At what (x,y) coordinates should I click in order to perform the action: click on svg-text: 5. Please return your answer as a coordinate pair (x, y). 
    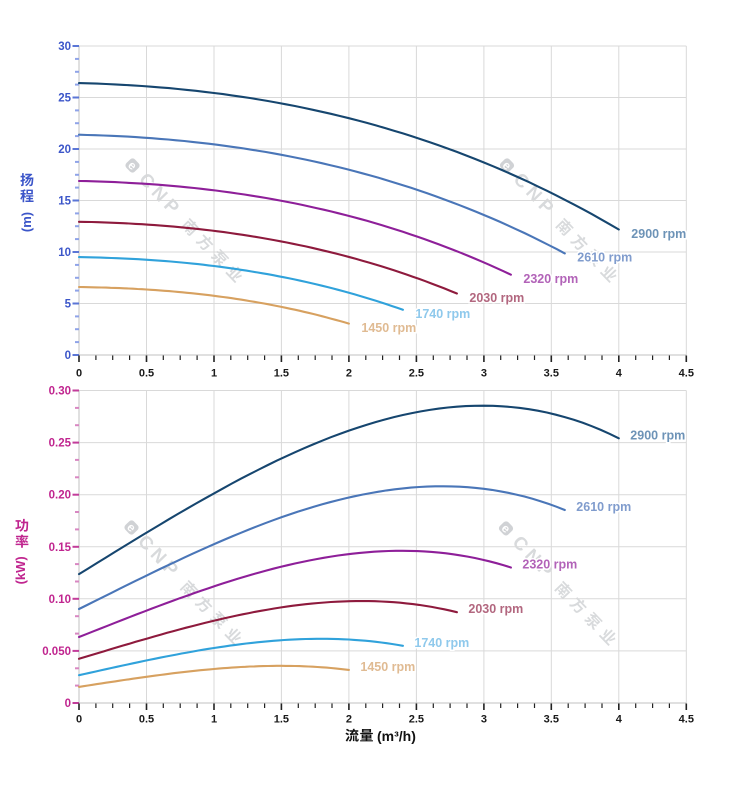
    Looking at the image, I should click on (68, 305).